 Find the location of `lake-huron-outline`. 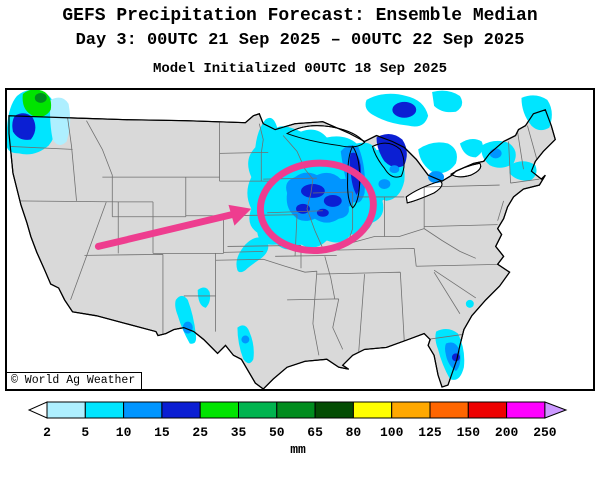

lake-huron-outline is located at coordinates (388, 160).